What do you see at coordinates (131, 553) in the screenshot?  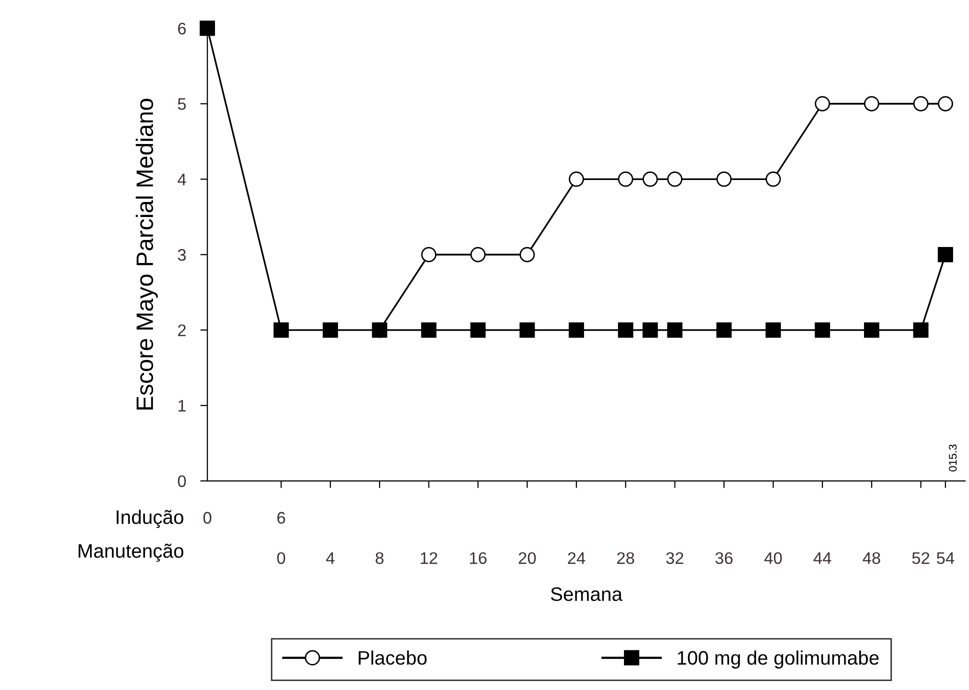 I see `text: Manutenção` at bounding box center [131, 553].